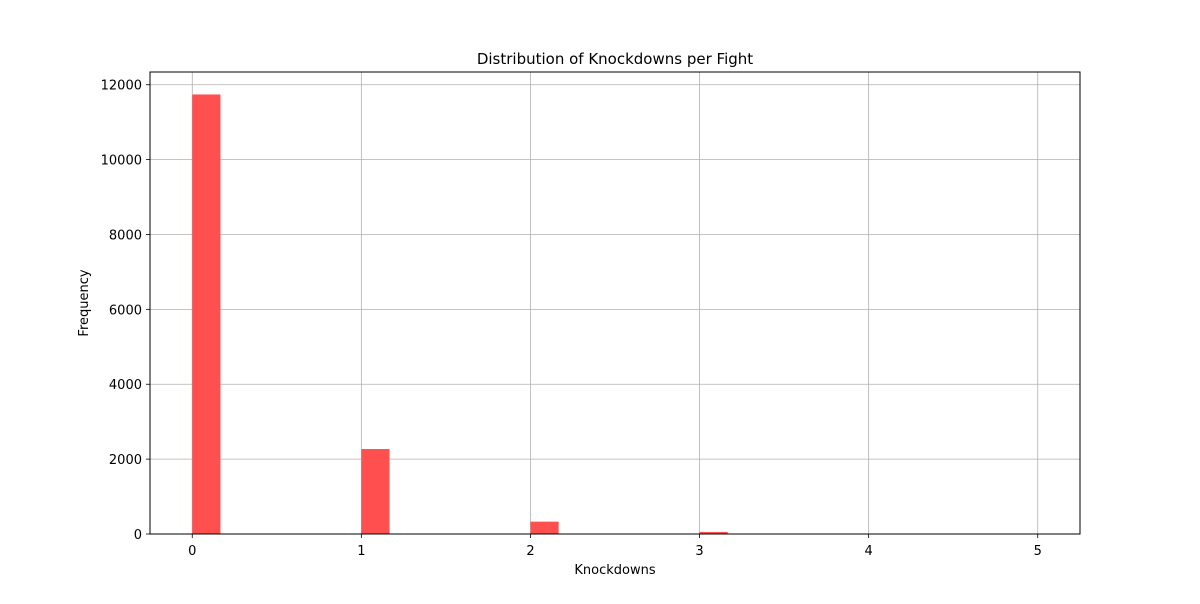  Describe the element at coordinates (138, 535) in the screenshot. I see `y-tick-label: 0` at that location.